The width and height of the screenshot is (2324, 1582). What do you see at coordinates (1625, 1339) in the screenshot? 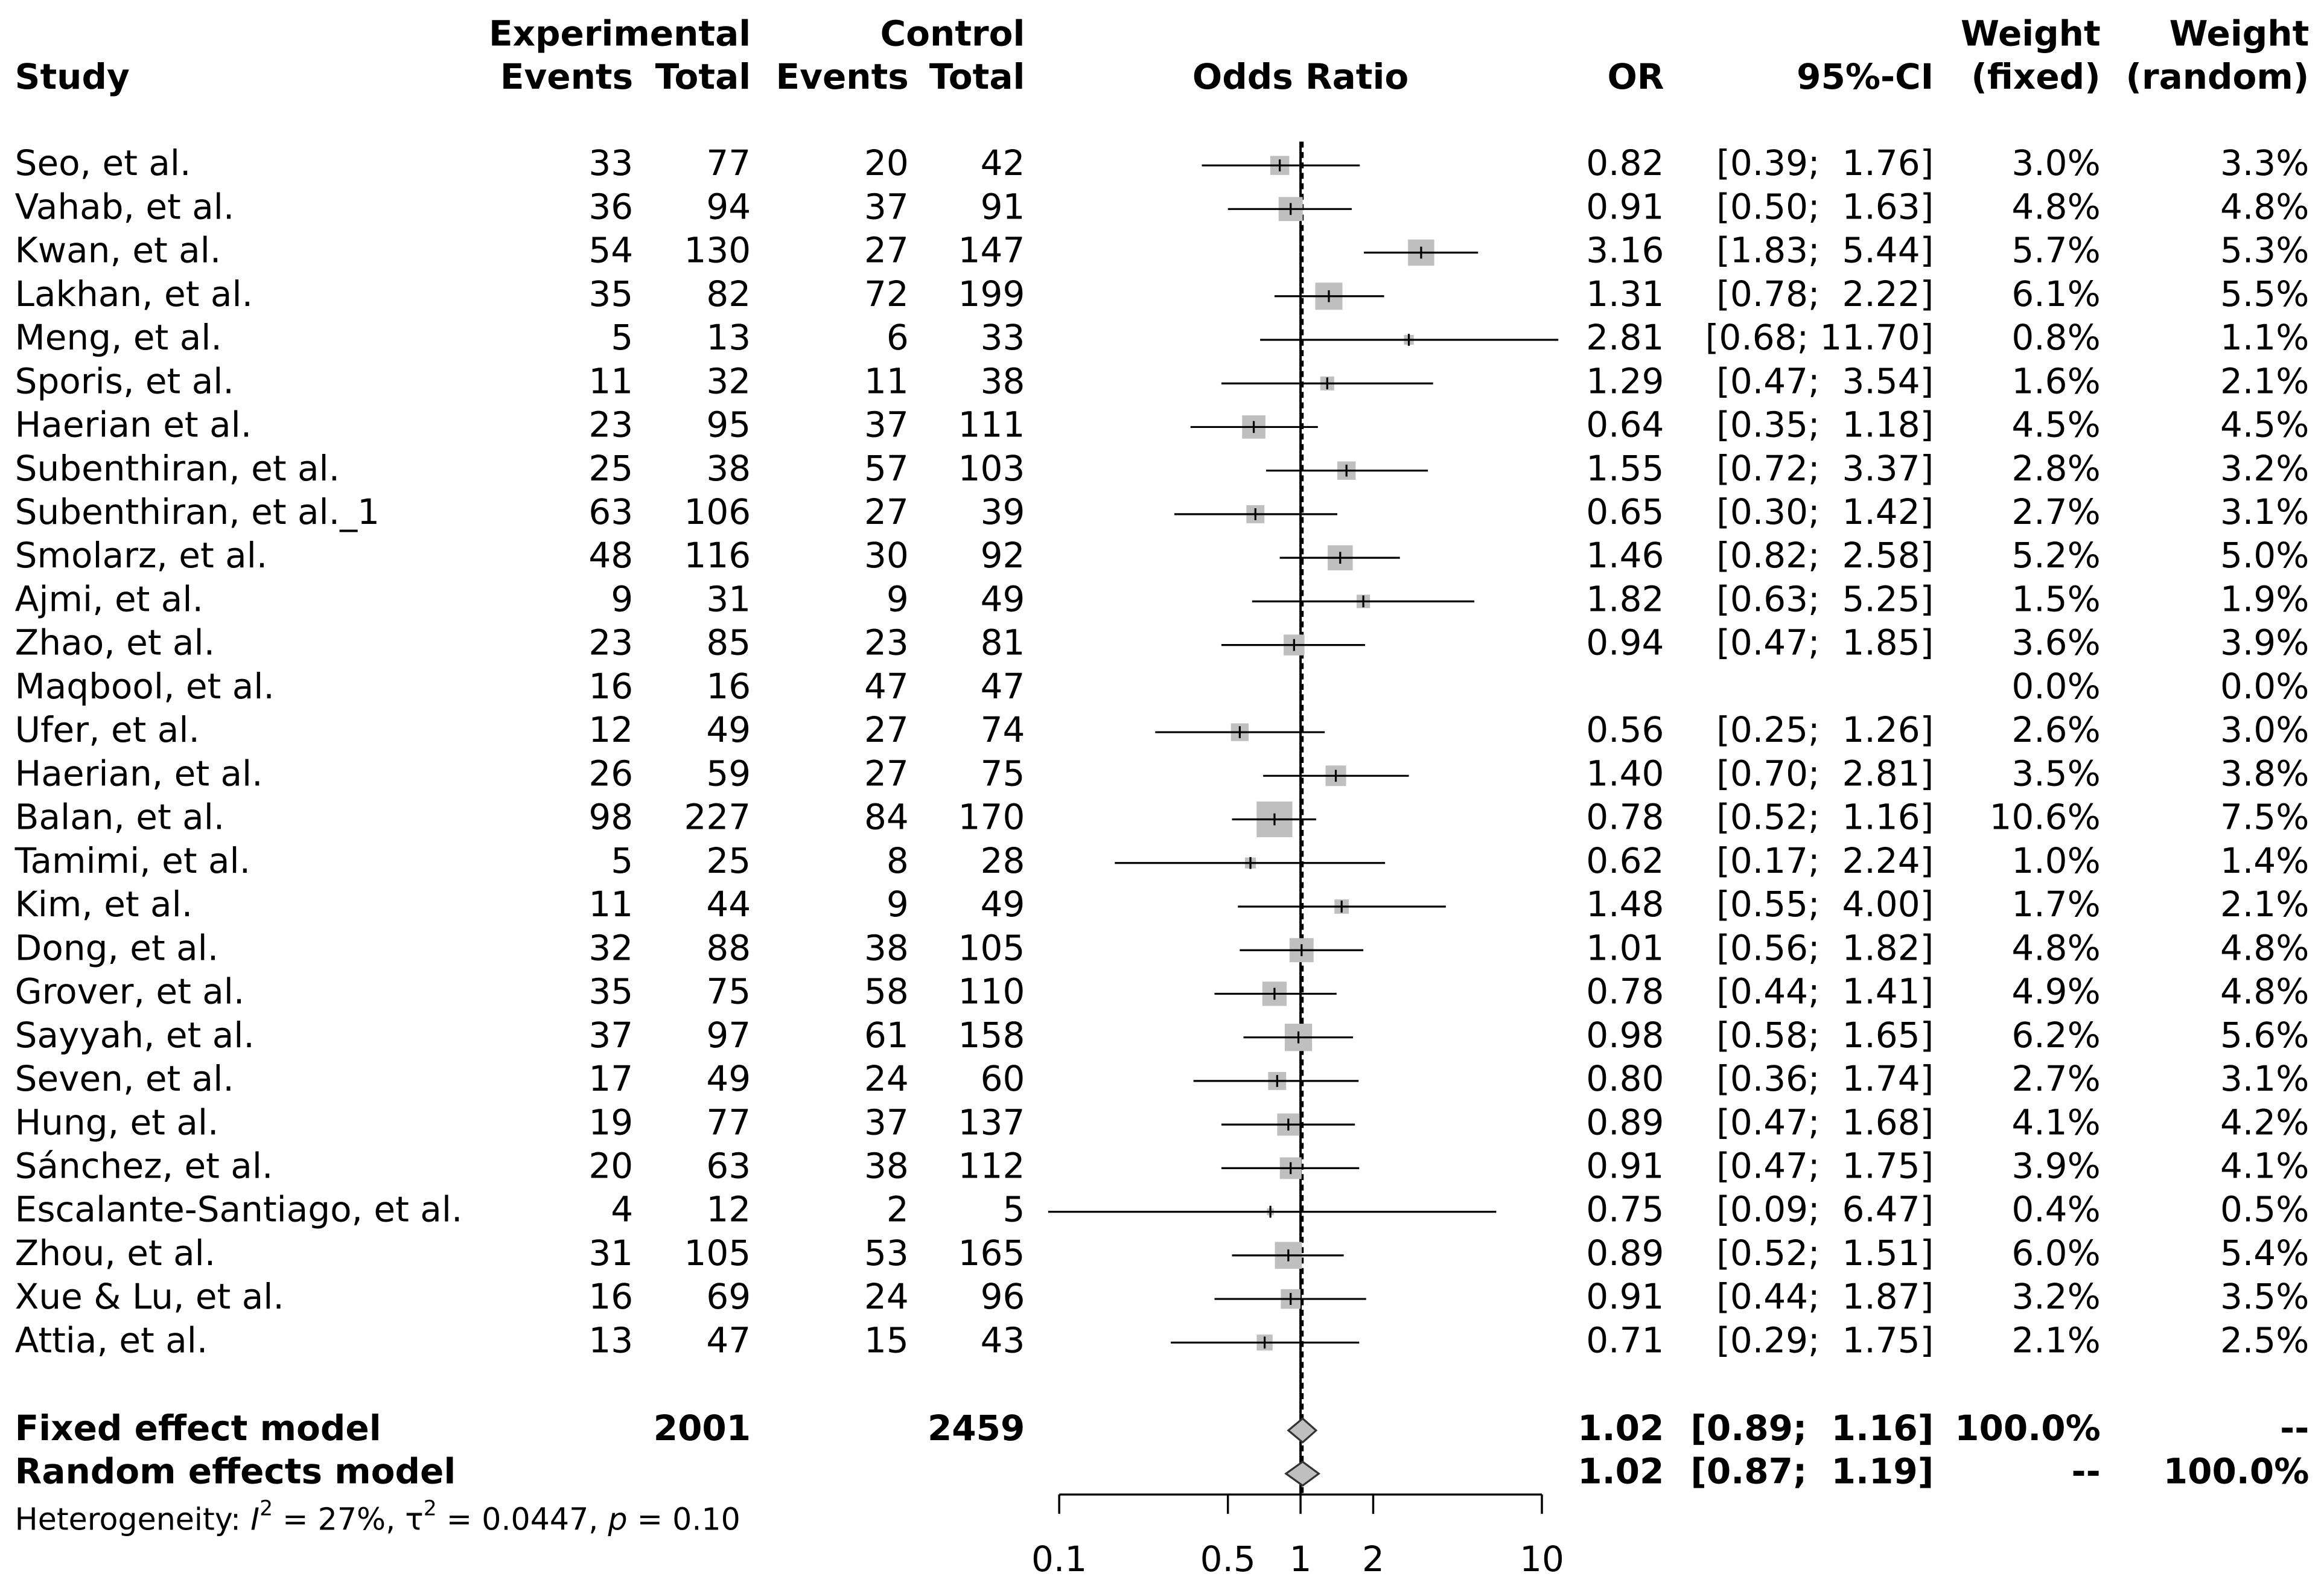
I see `odds-ratio: 0.71` at bounding box center [1625, 1339].